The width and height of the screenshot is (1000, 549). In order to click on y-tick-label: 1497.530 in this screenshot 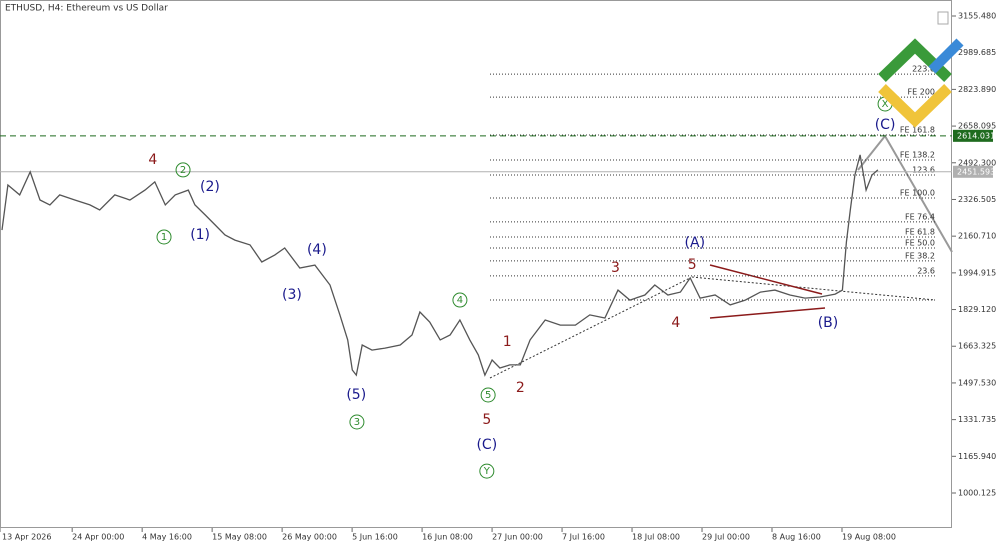, I will do `click(977, 382)`.